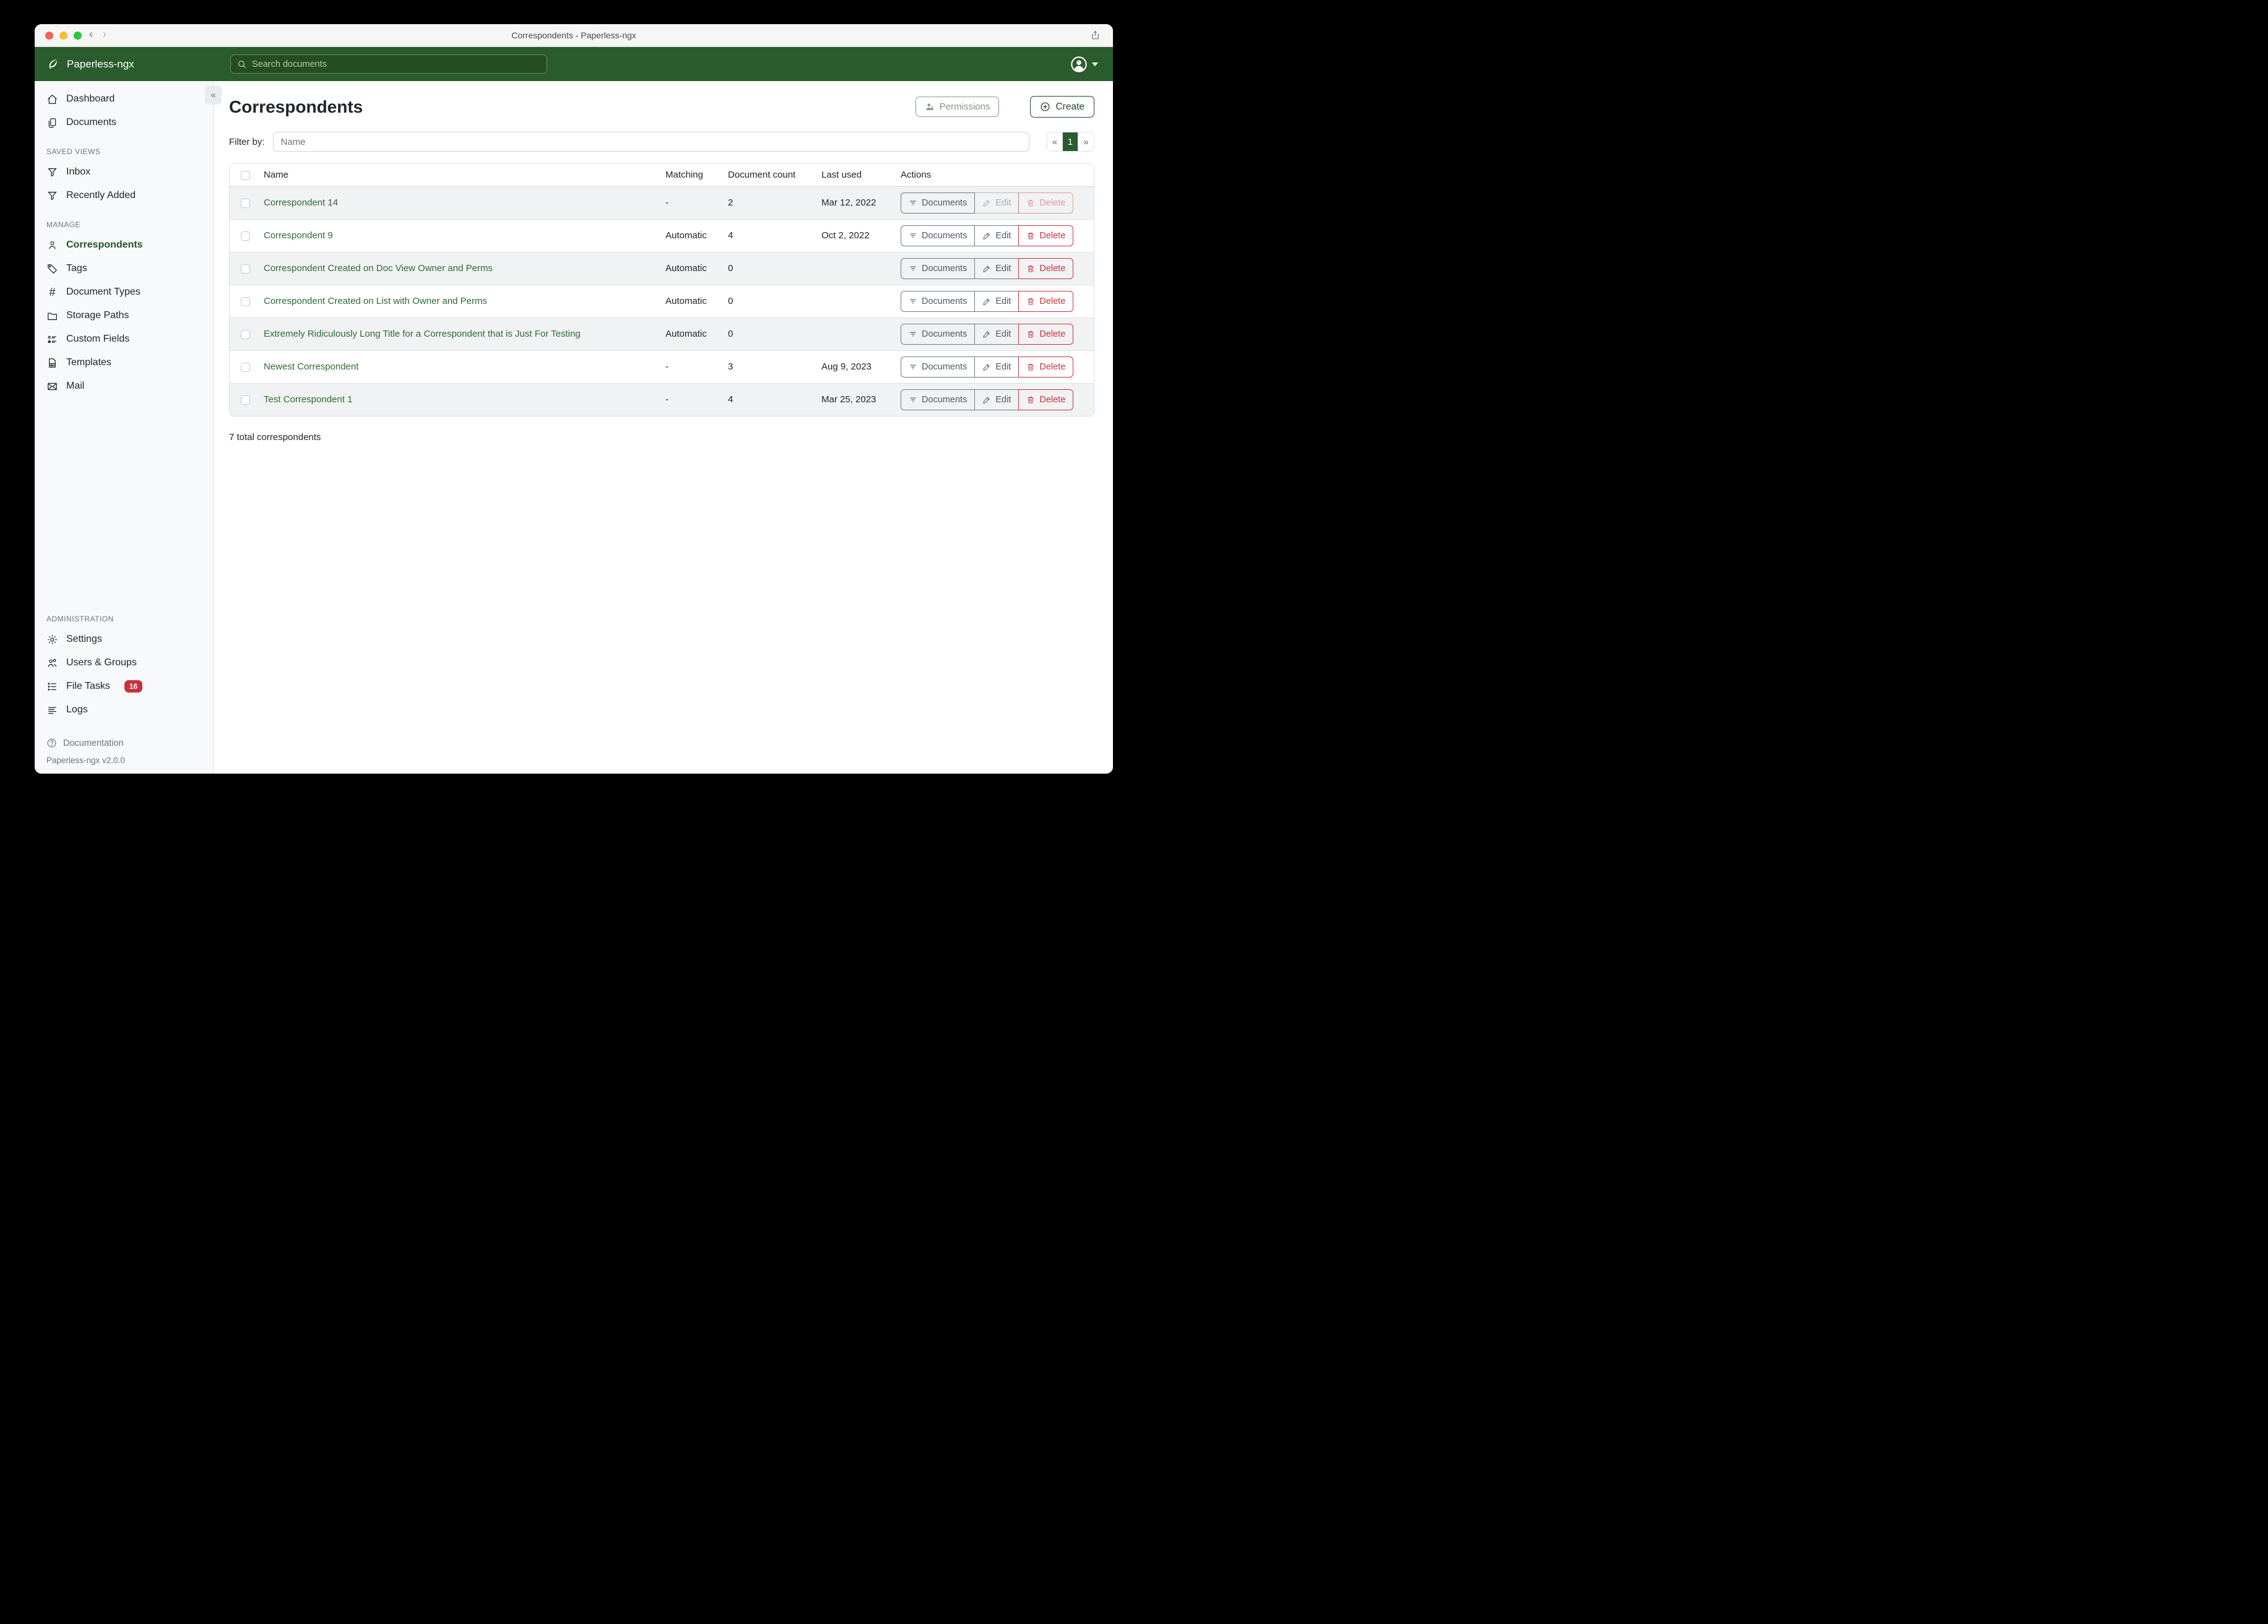 This screenshot has height=1624, width=2268. What do you see at coordinates (104, 34) in the screenshot?
I see `browser-forward-icon: ›` at bounding box center [104, 34].